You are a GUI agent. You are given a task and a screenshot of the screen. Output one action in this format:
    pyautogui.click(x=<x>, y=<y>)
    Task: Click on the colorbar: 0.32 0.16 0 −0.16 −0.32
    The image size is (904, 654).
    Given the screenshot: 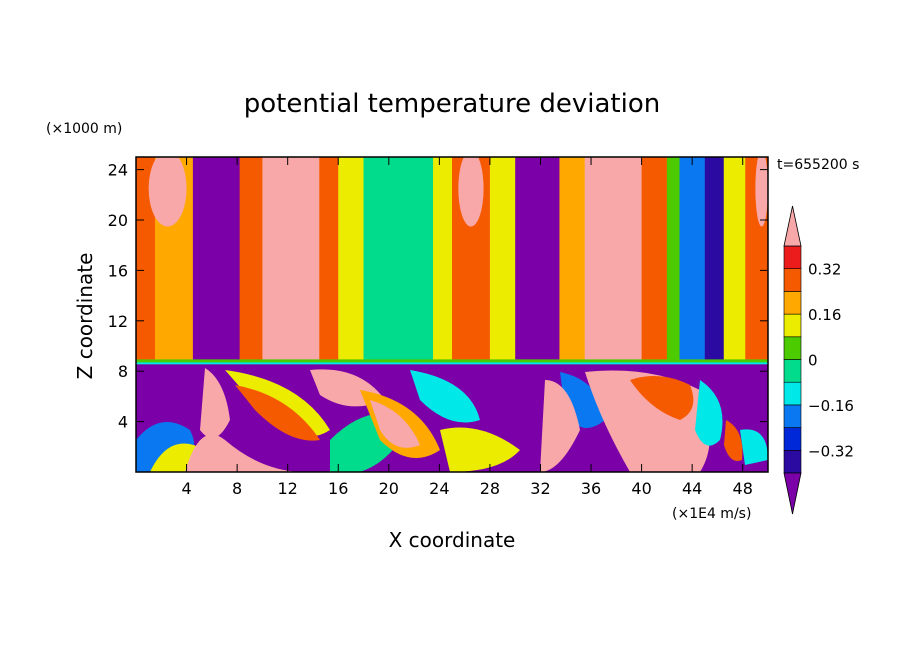 What is the action you would take?
    pyautogui.click(x=818, y=360)
    